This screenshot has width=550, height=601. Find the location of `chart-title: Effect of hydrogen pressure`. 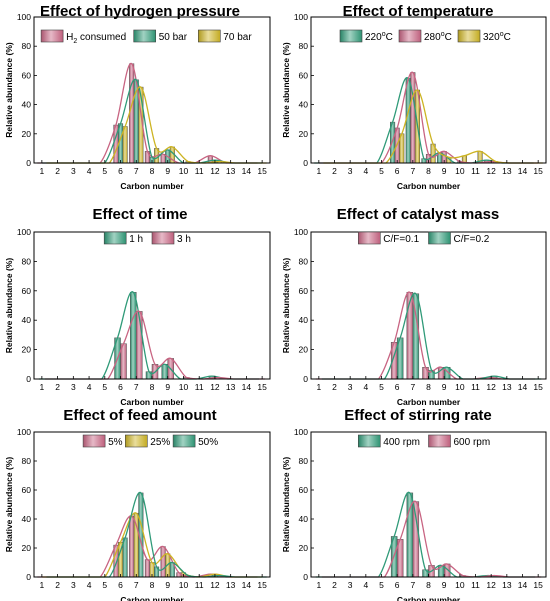

chart-title: Effect of hydrogen pressure is located at coordinates (140, 11).